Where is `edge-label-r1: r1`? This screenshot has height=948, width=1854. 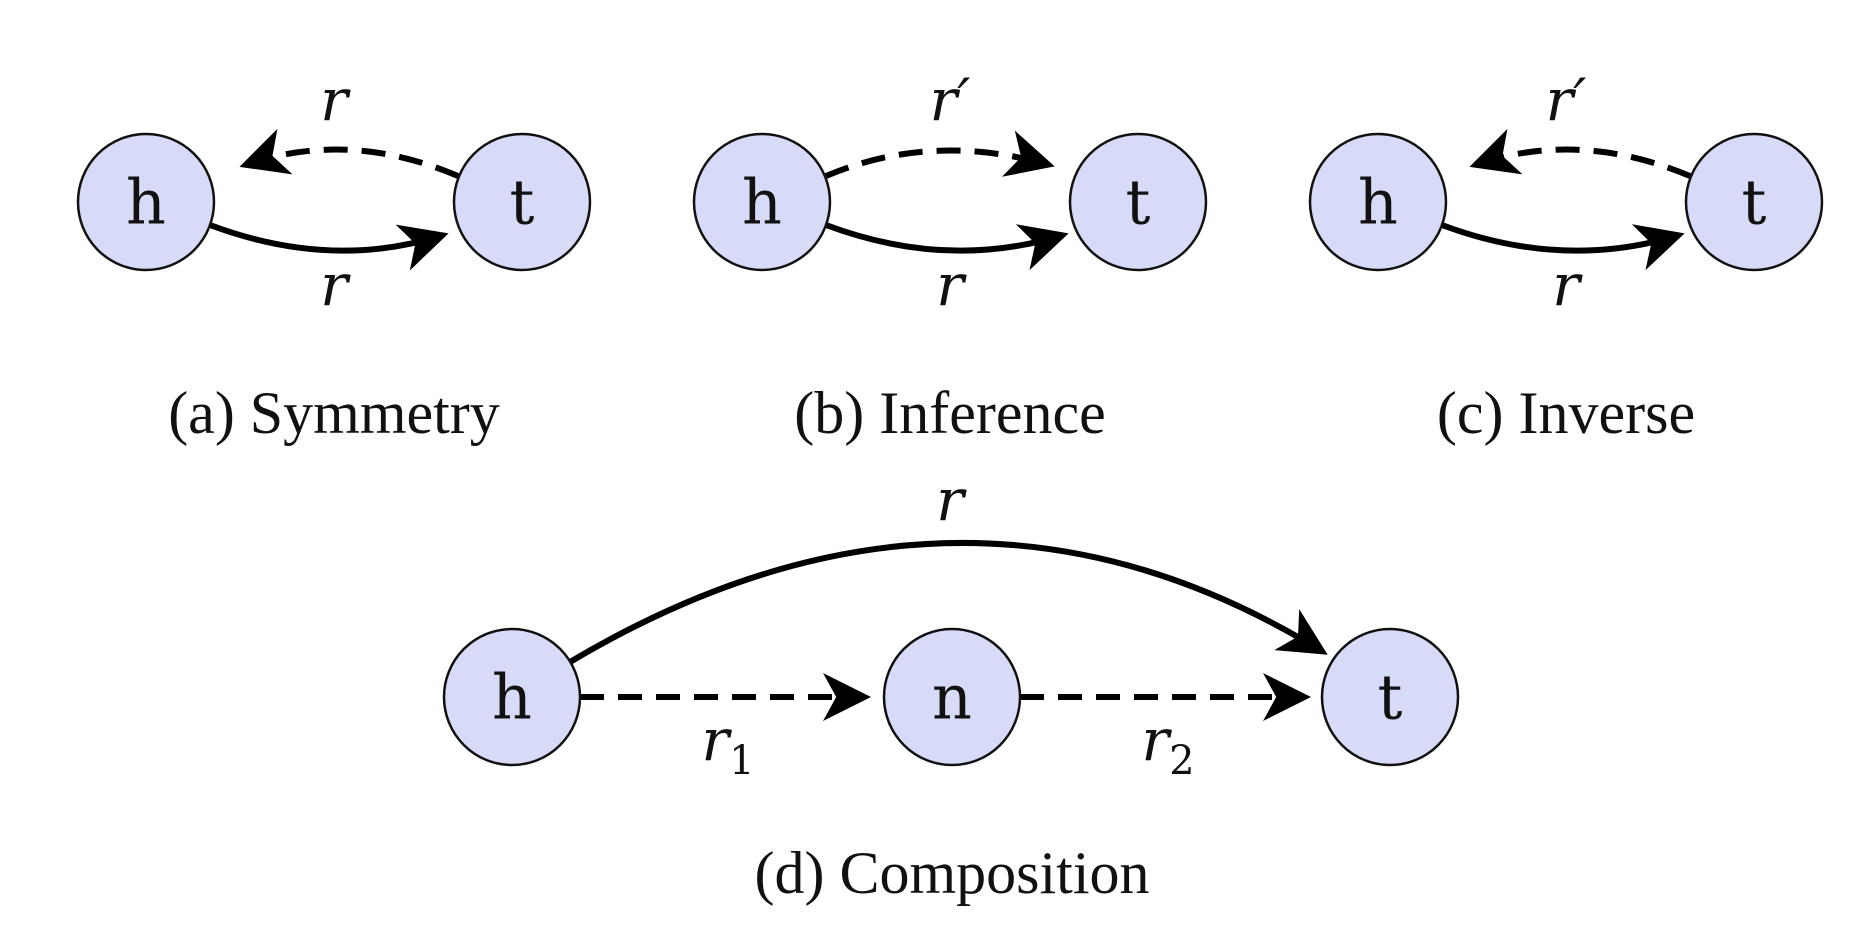 edge-label-r1: r1 is located at coordinates (727, 745).